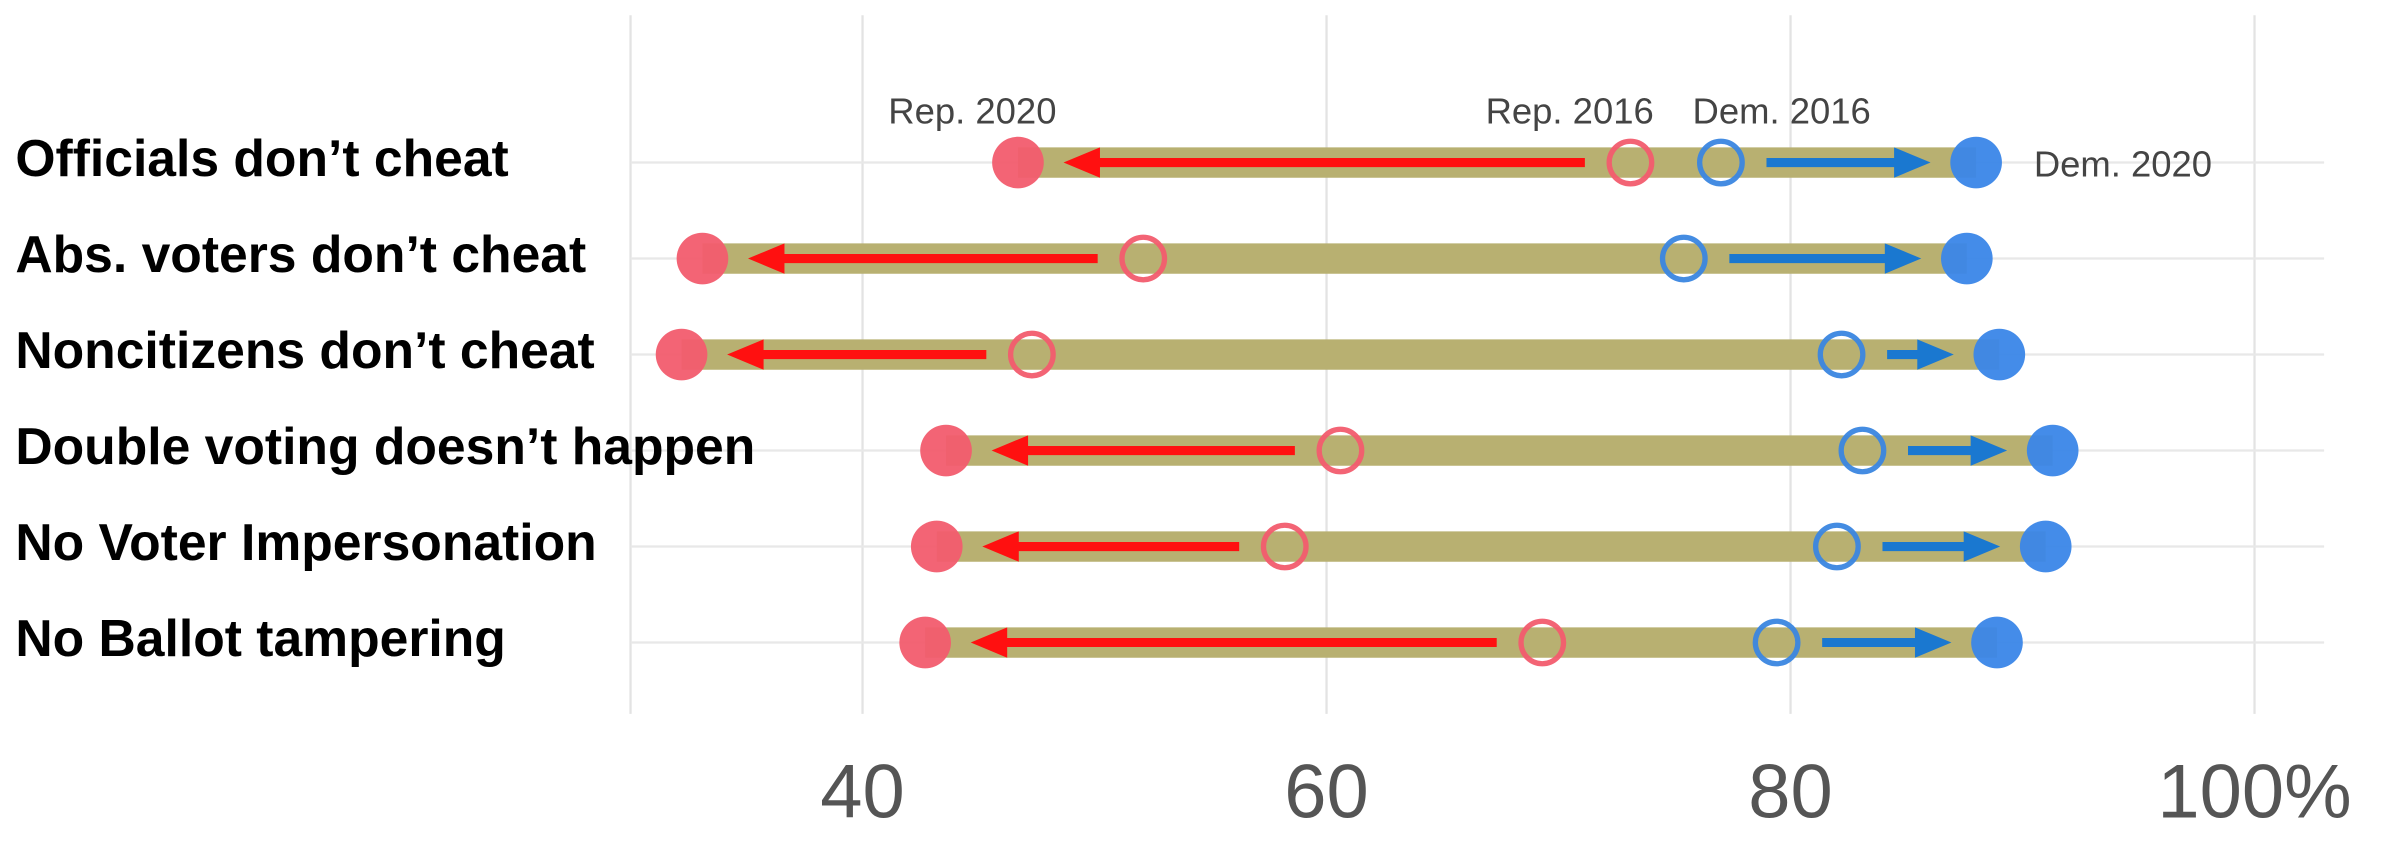 The image size is (2382, 843). What do you see at coordinates (385, 446) in the screenshot?
I see `category-label: Double voting doesn’t happen` at bounding box center [385, 446].